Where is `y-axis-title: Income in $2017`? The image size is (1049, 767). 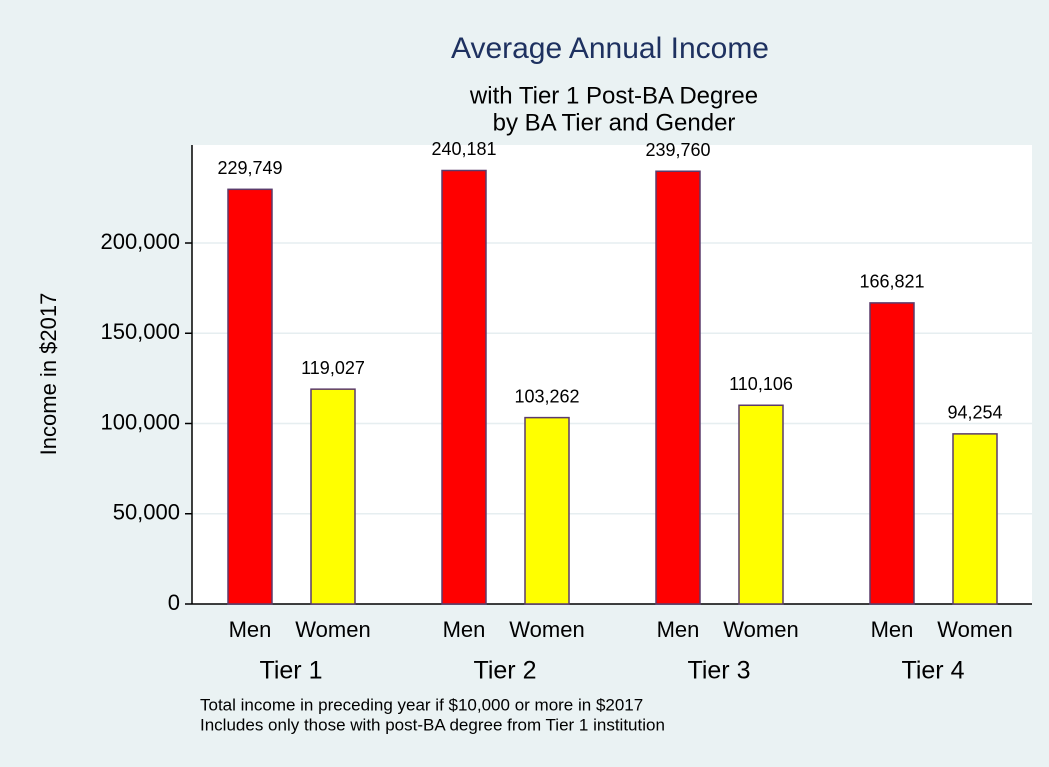 y-axis-title: Income in $2017 is located at coordinates (48, 374).